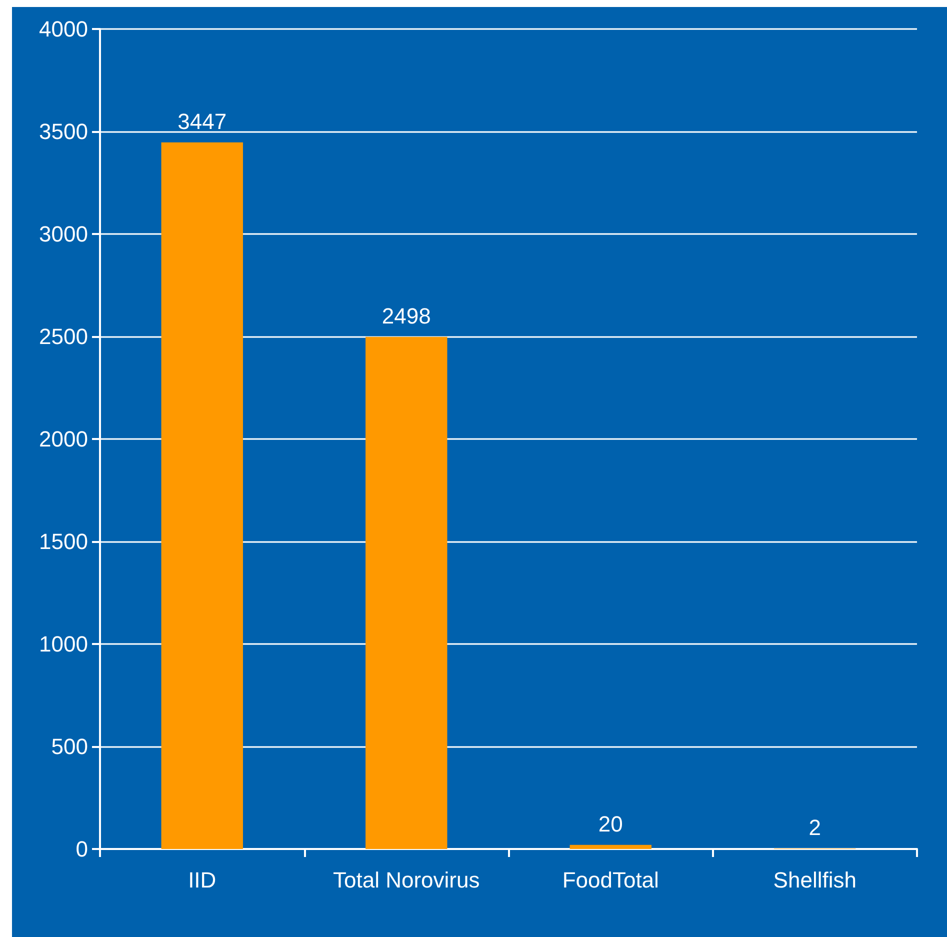 The image size is (947, 937). What do you see at coordinates (814, 880) in the screenshot?
I see `x-tick-label: Shellfish` at bounding box center [814, 880].